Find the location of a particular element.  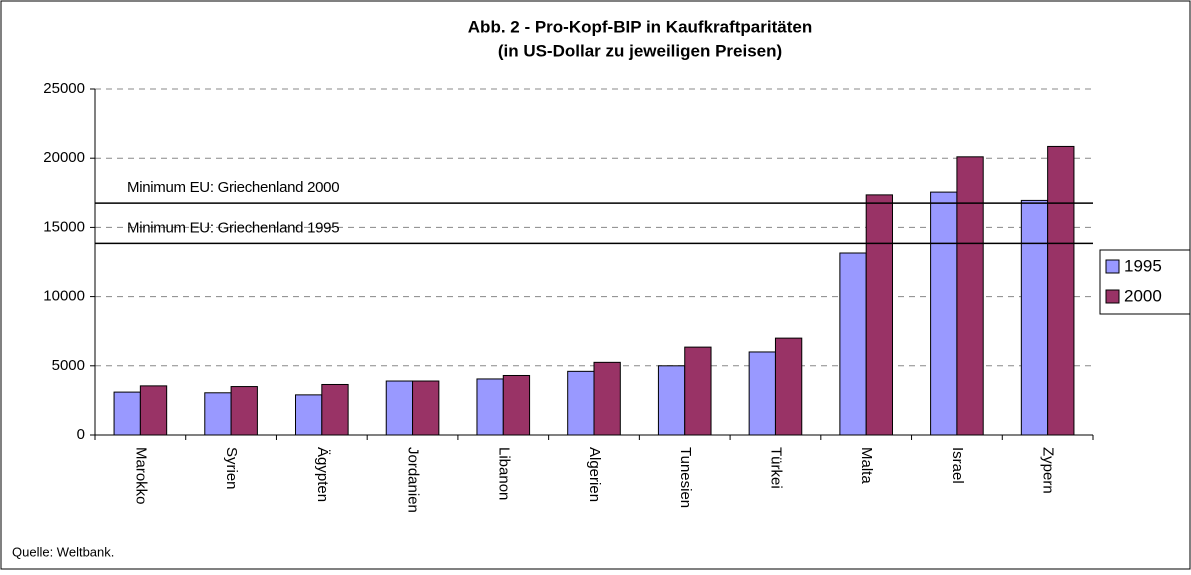

y-tick-label: 15000 is located at coordinates (64, 226).